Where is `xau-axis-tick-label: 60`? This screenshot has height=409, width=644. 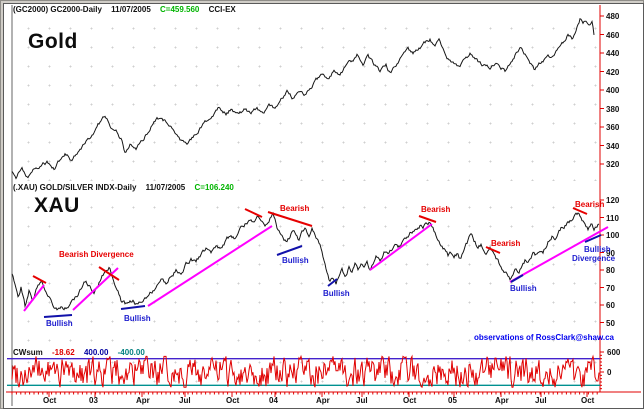 xau-axis-tick-label: 60 is located at coordinates (610, 305).